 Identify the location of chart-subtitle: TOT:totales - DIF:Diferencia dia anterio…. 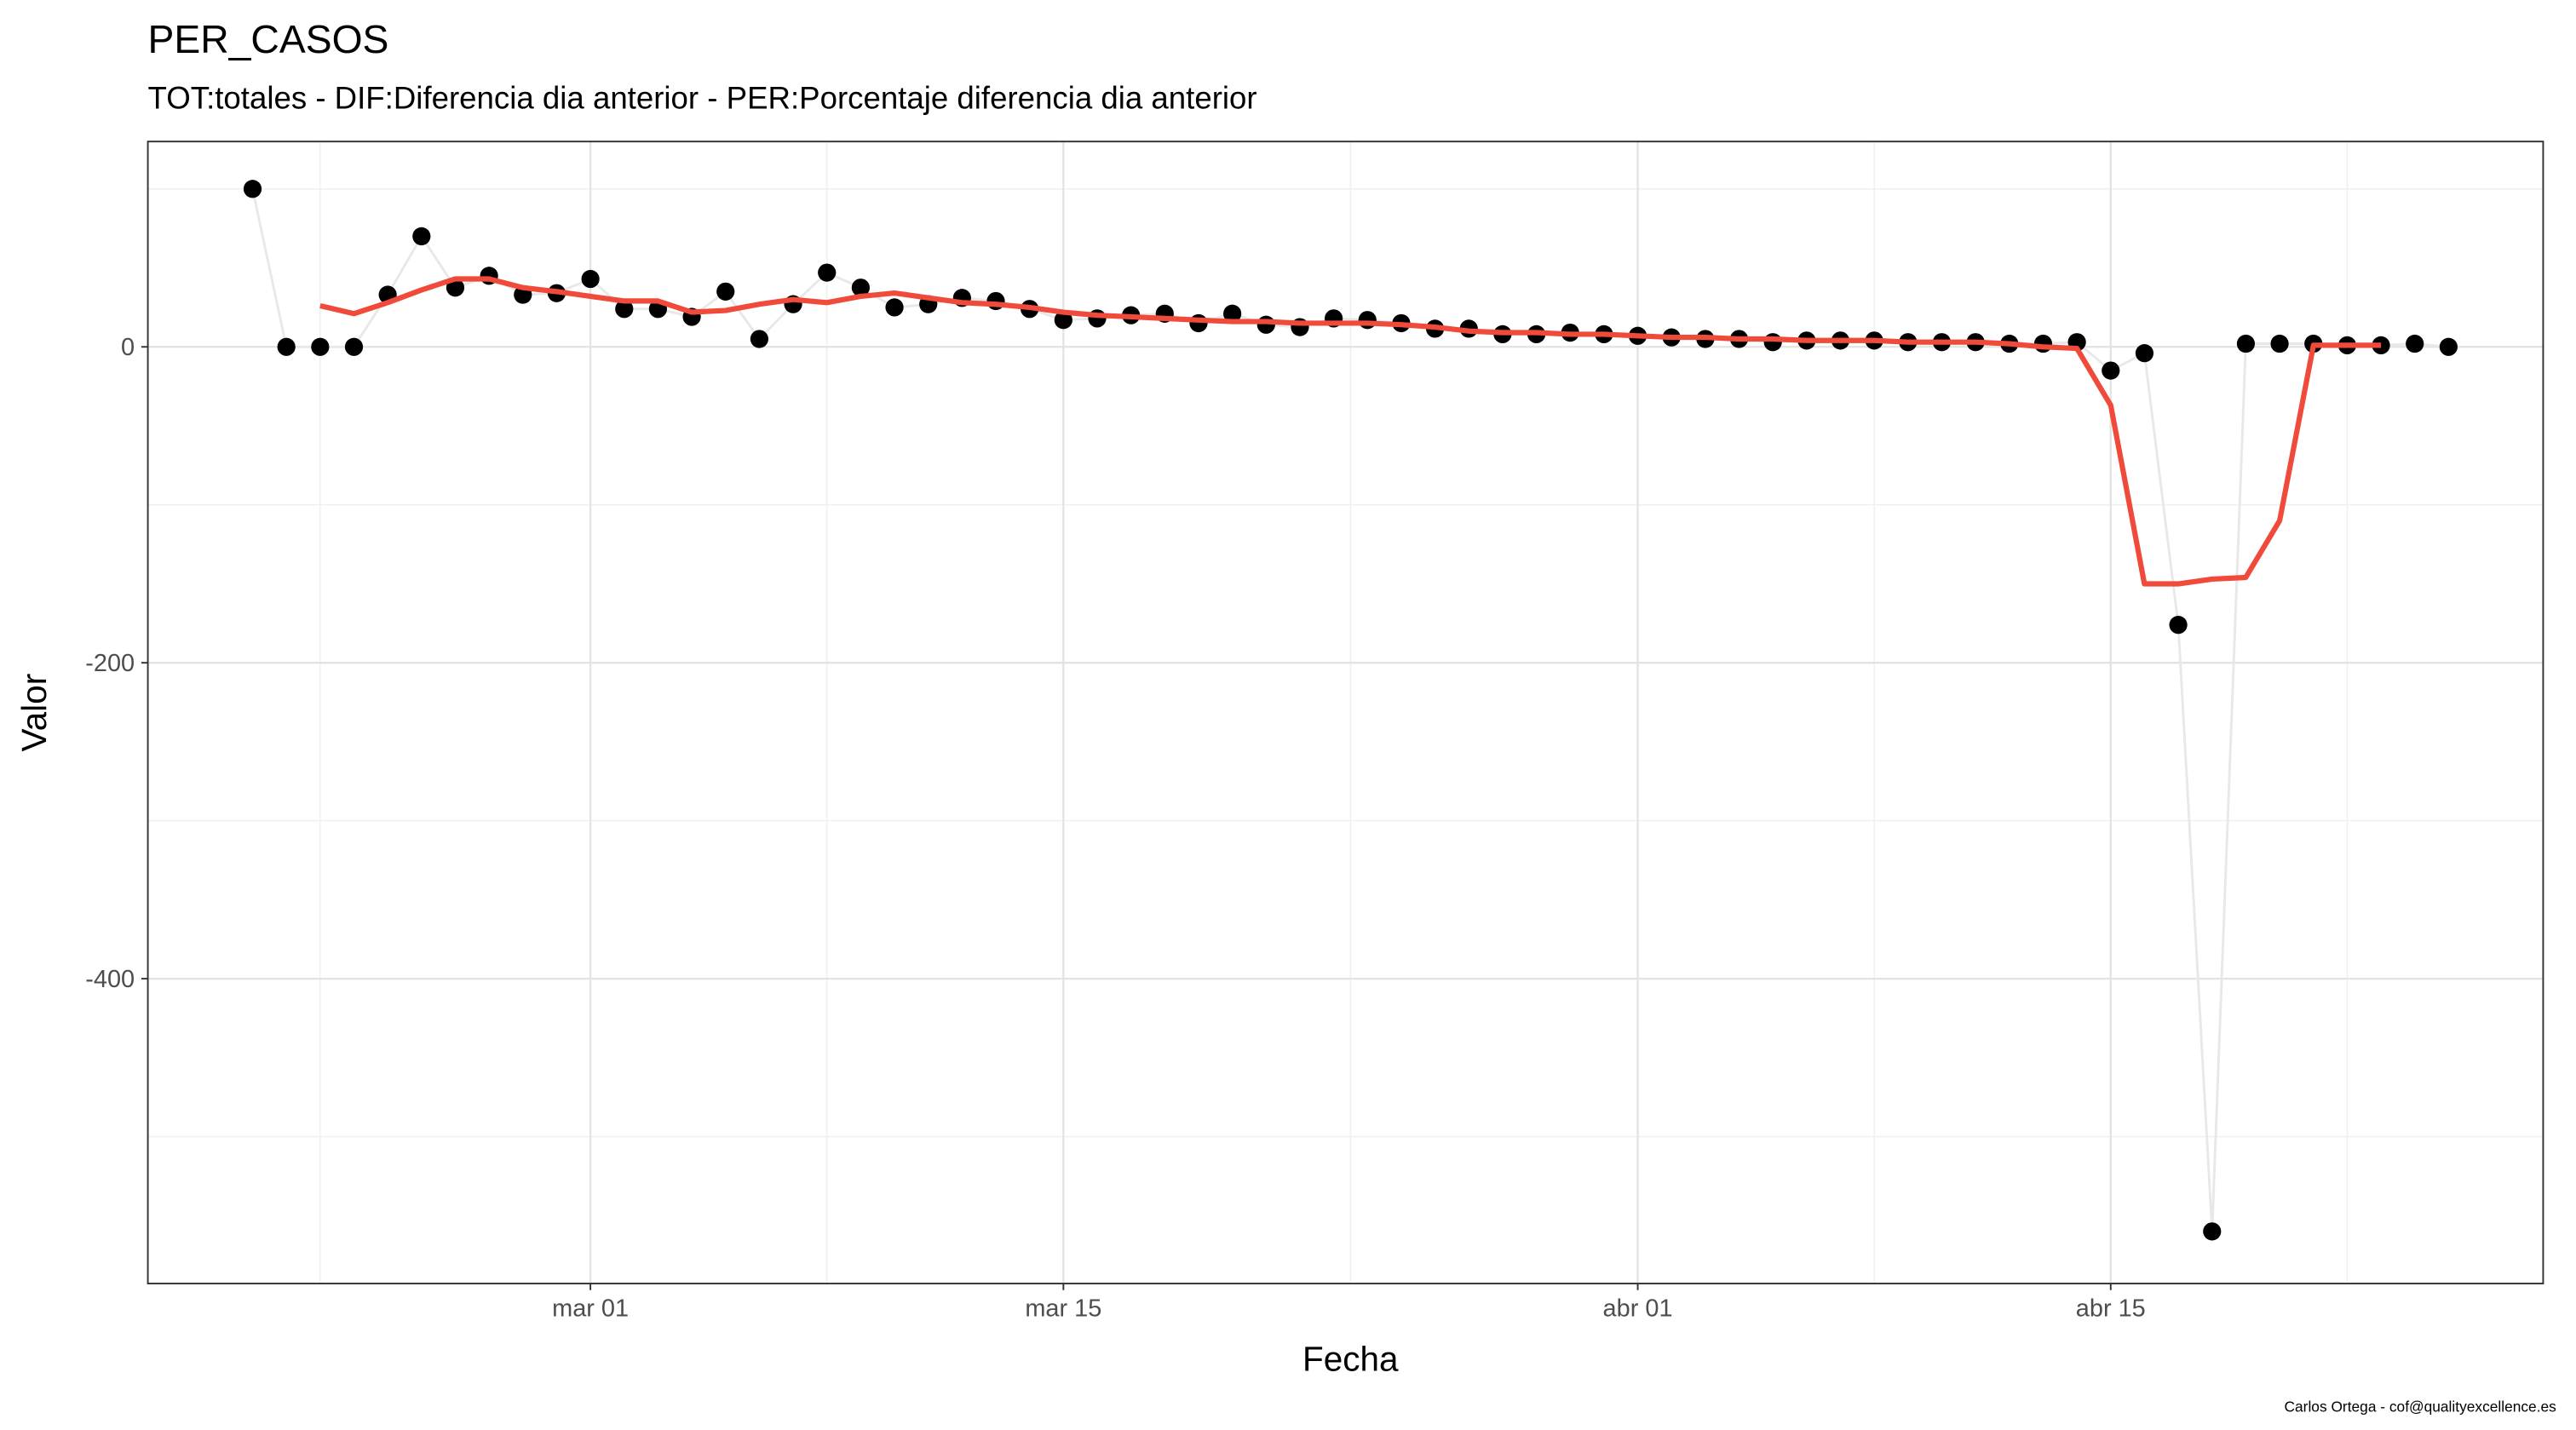
(703, 97).